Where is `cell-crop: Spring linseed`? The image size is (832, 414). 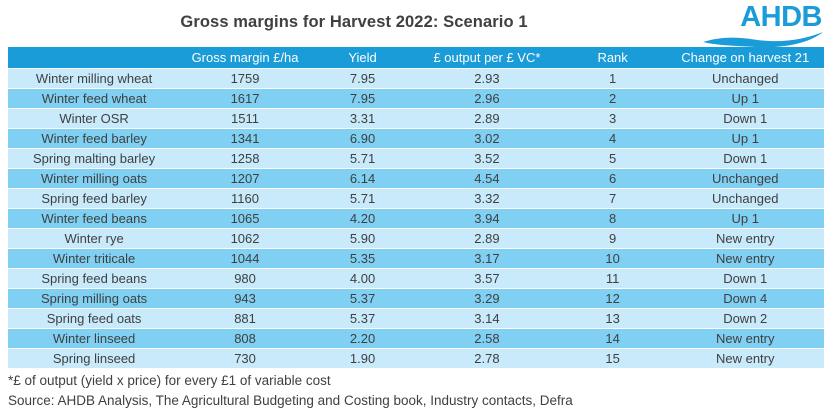 cell-crop: Spring linseed is located at coordinates (94, 357).